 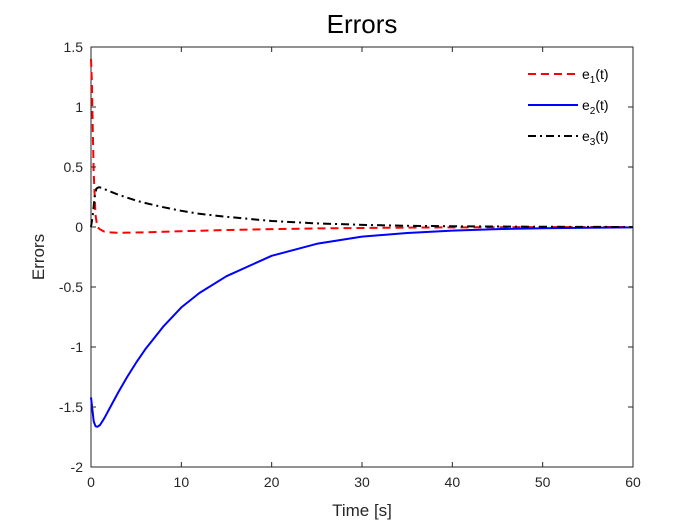 What do you see at coordinates (182, 482) in the screenshot?
I see `x-tick-label: 10` at bounding box center [182, 482].